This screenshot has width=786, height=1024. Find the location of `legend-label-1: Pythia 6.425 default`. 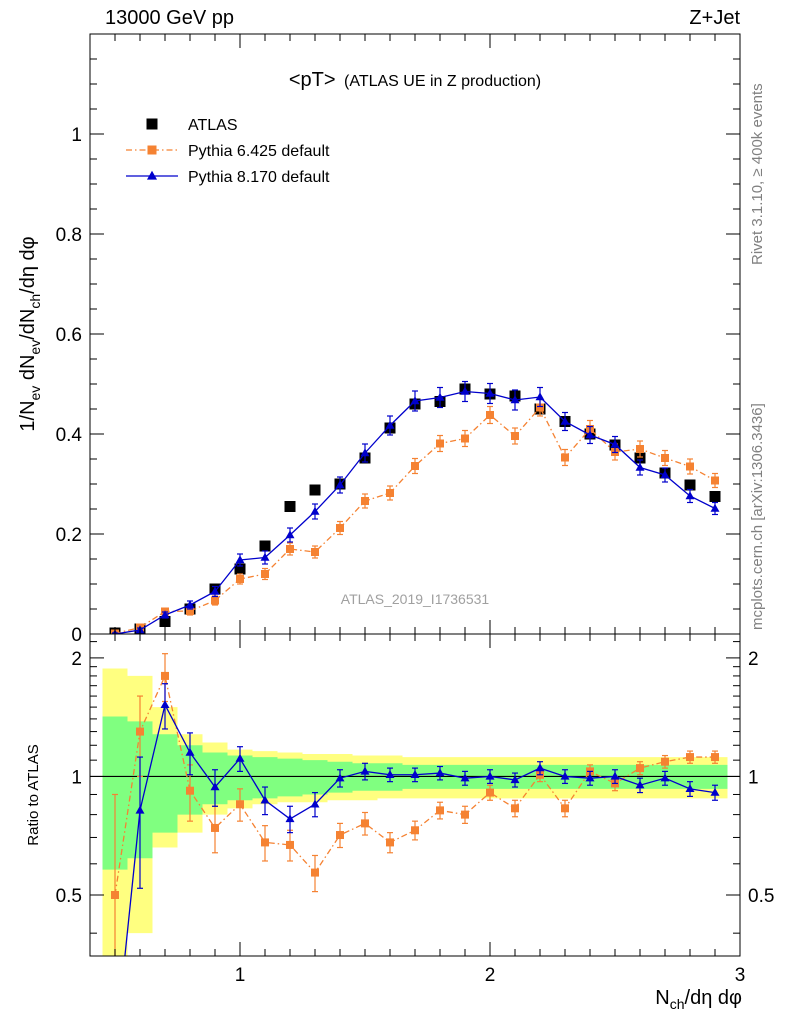

legend-label-1: Pythia 6.425 default is located at coordinates (259, 151).